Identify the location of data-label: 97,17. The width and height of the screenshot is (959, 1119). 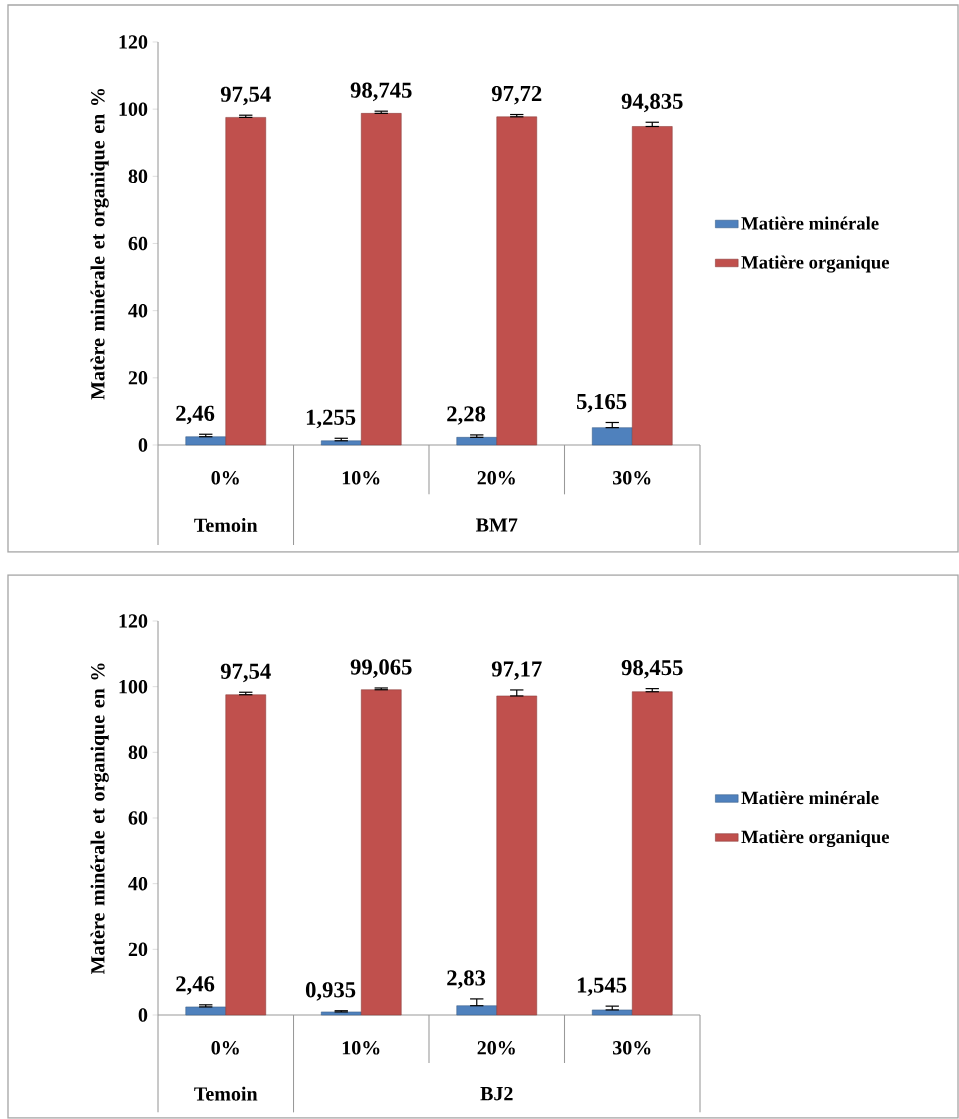
(516, 670).